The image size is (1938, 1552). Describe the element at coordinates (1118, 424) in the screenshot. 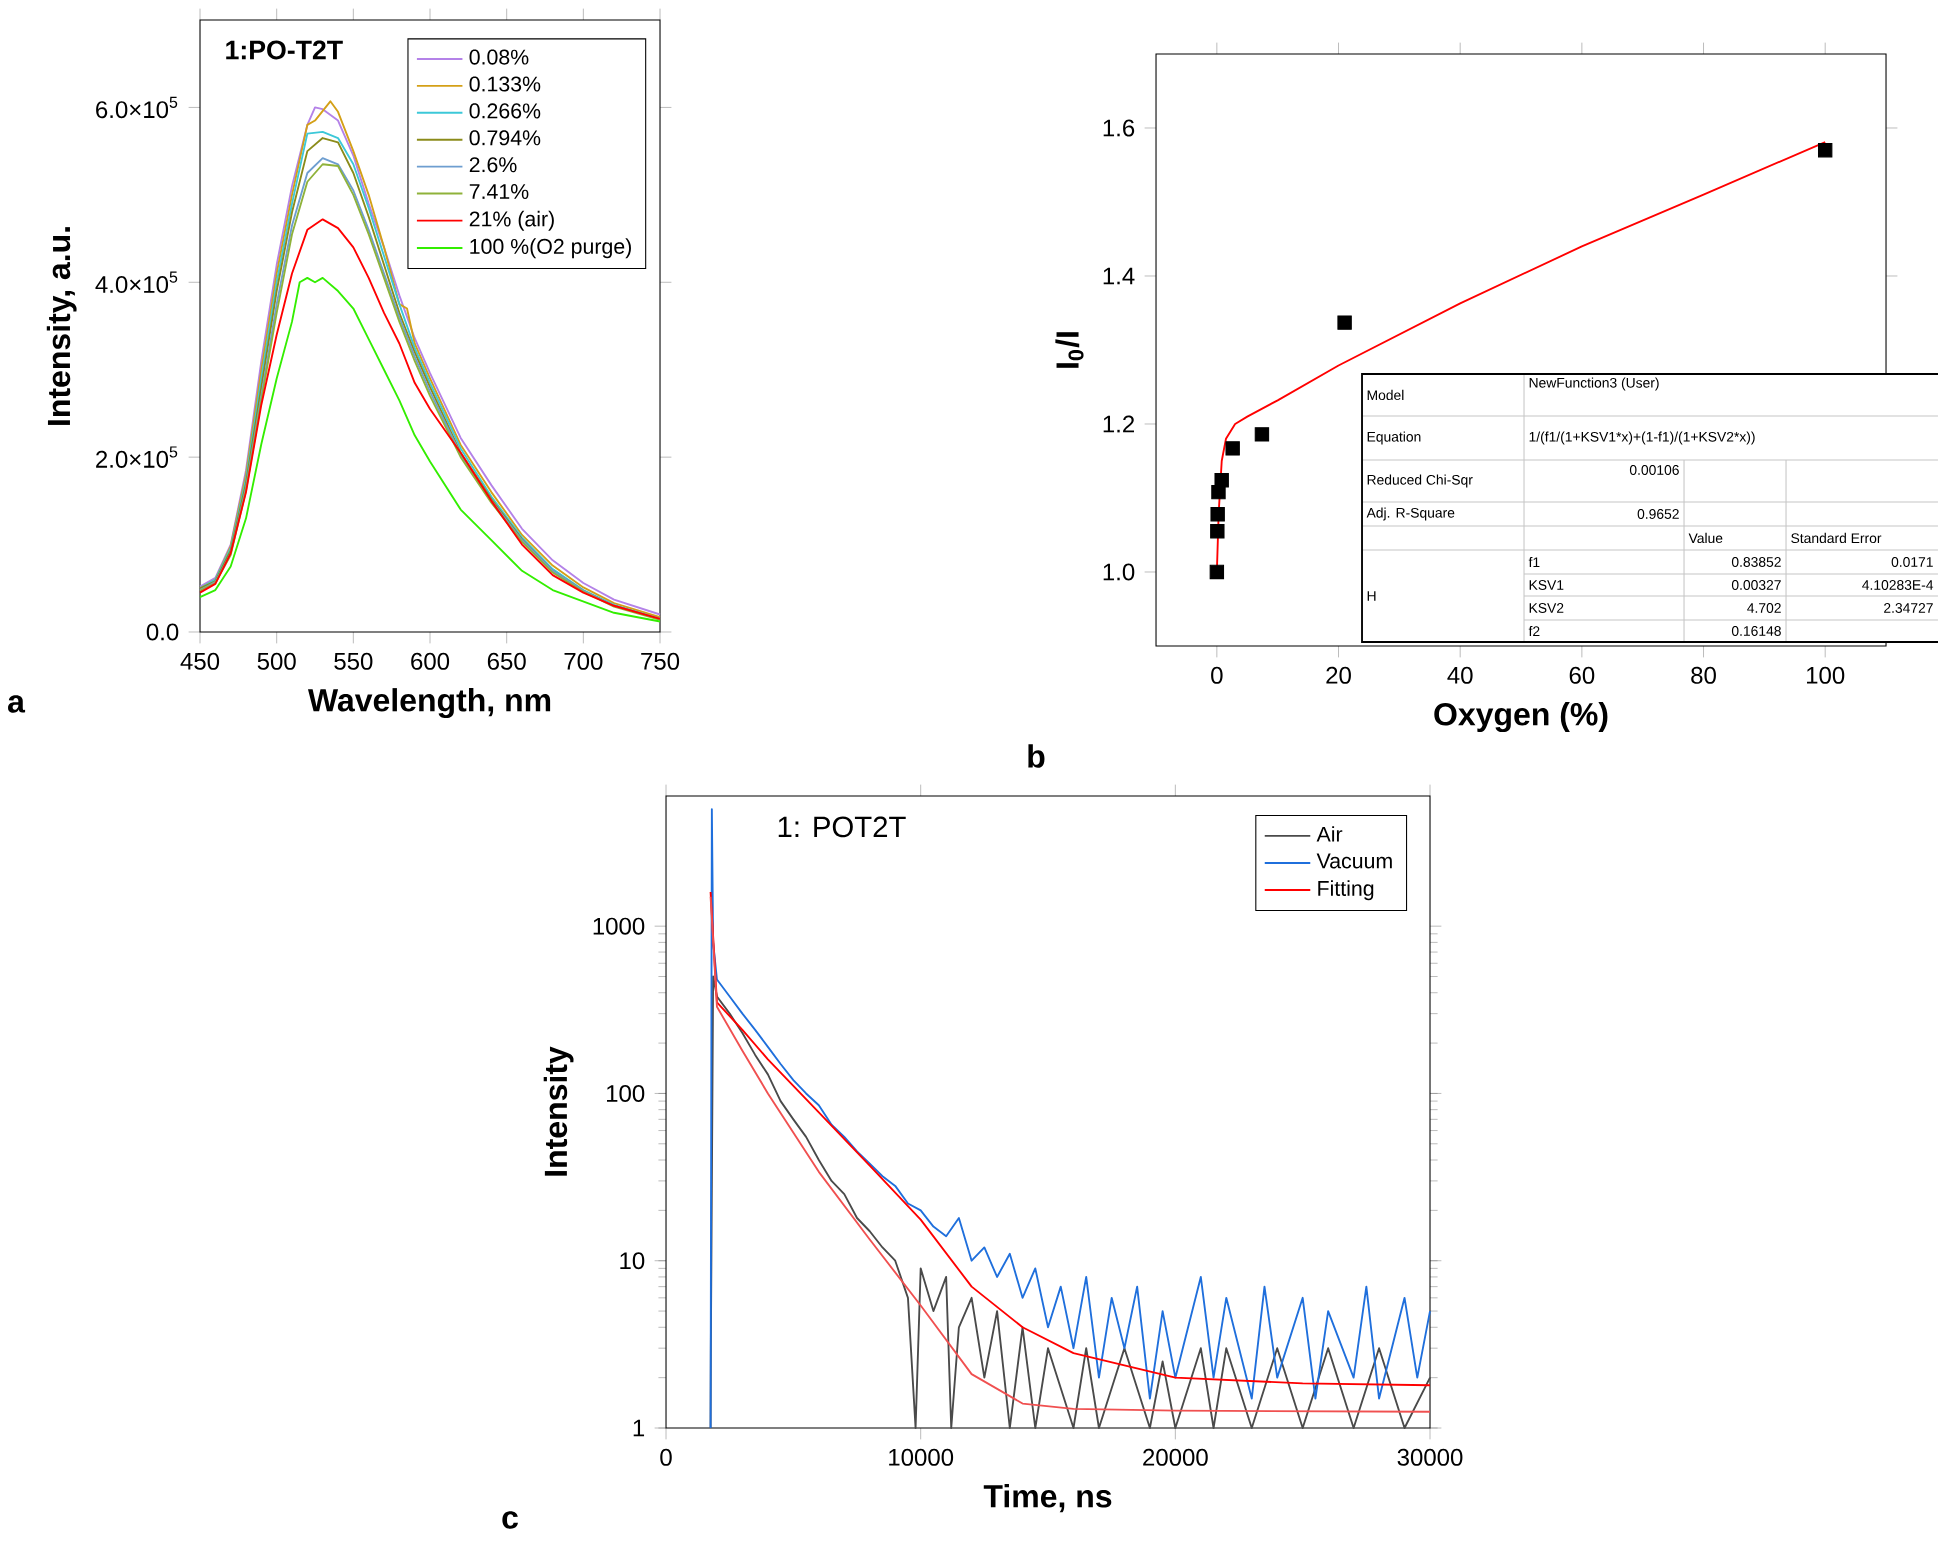

I see `y-tick-label: 1.2` at that location.